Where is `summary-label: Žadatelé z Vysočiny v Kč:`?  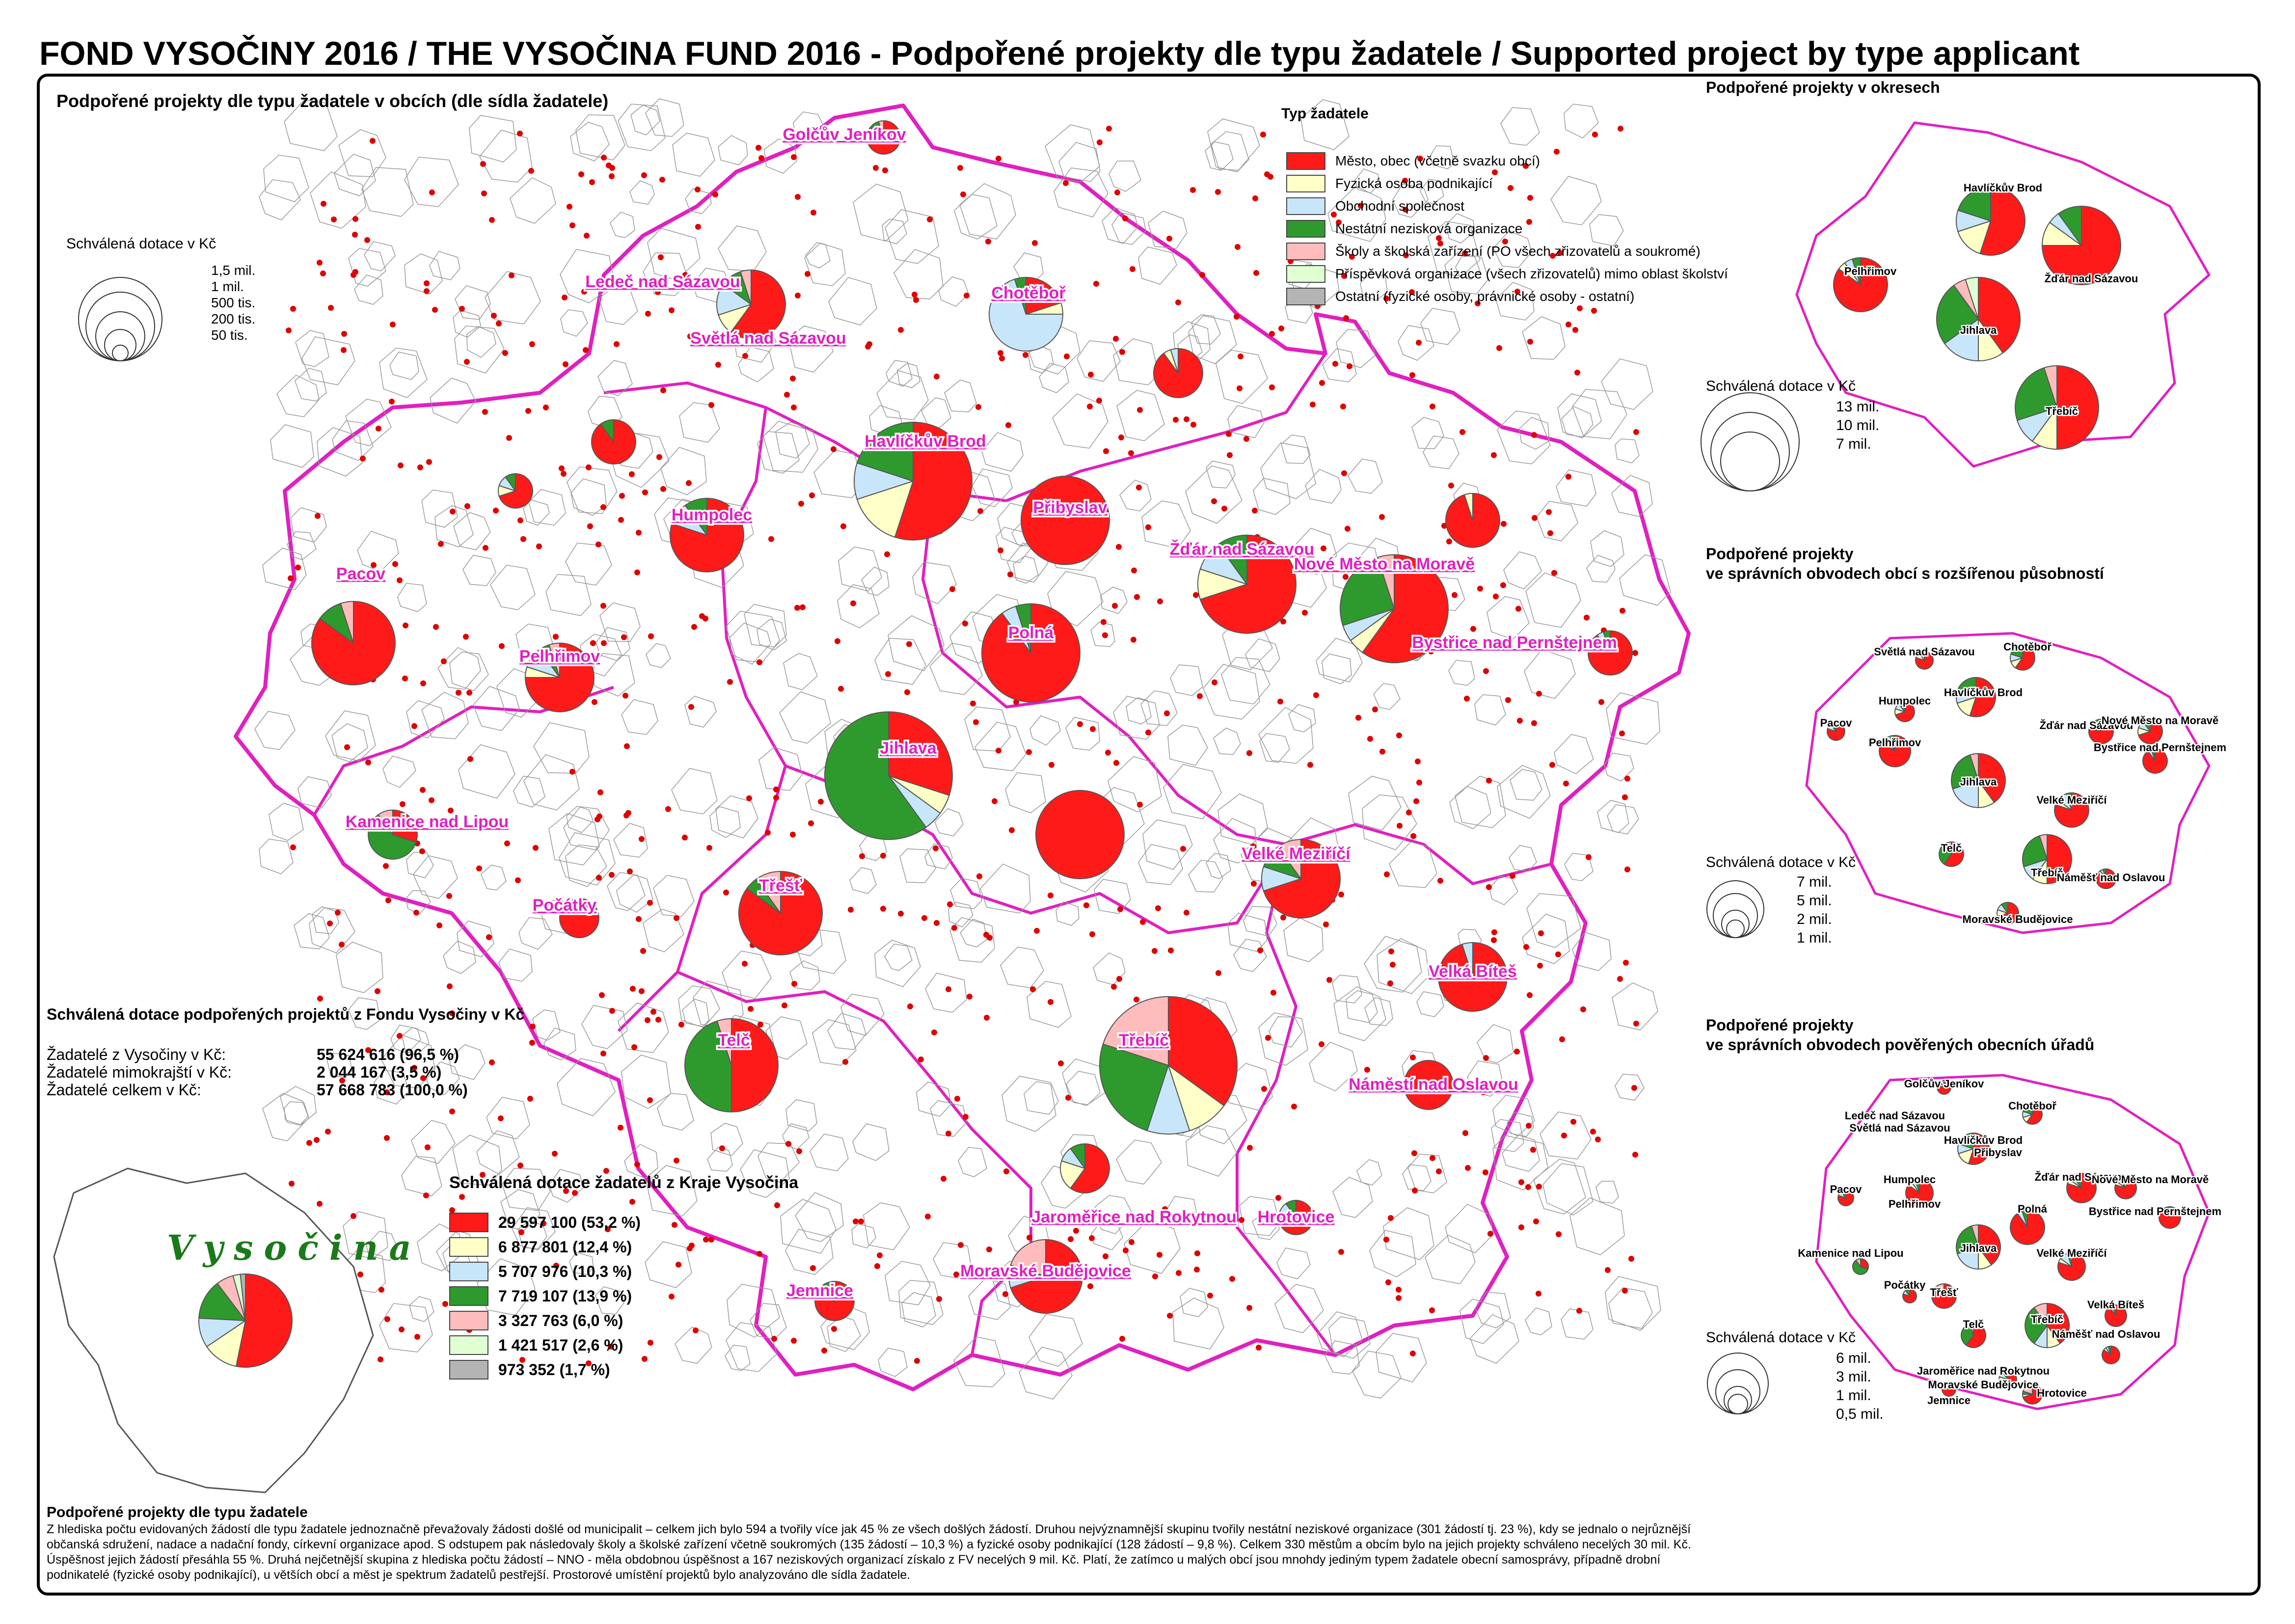 summary-label: Žadatelé z Vysočiny v Kč: is located at coordinates (137, 1054).